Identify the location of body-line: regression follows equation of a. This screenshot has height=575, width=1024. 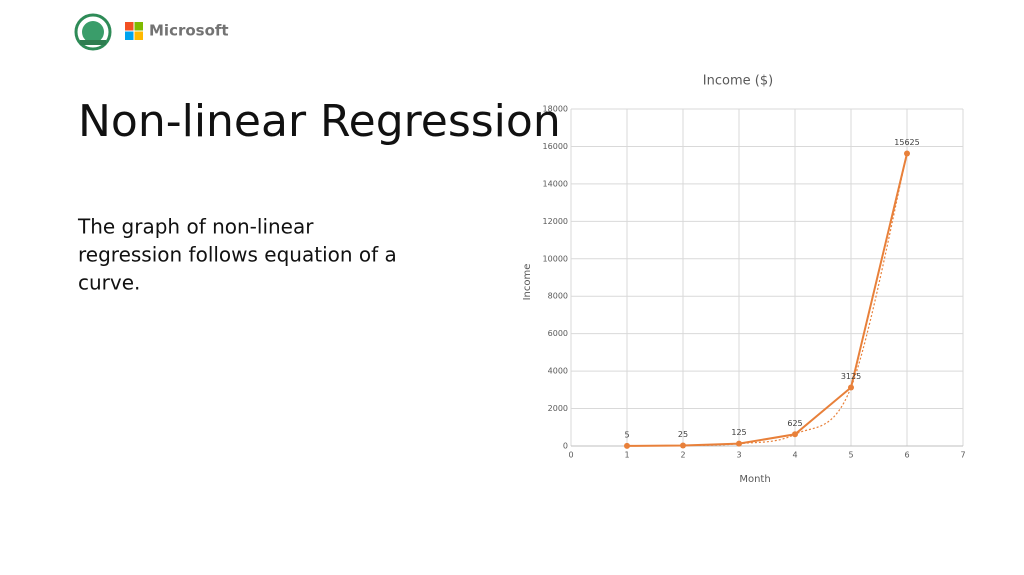
(237, 255).